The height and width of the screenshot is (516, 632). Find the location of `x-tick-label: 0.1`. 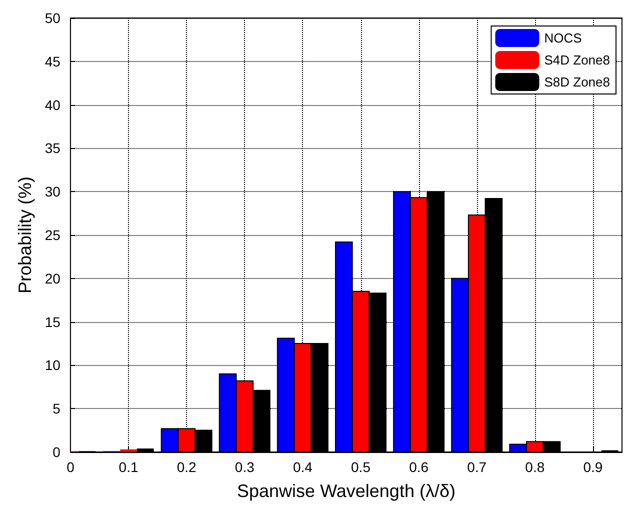

x-tick-label: 0.1 is located at coordinates (128, 467).